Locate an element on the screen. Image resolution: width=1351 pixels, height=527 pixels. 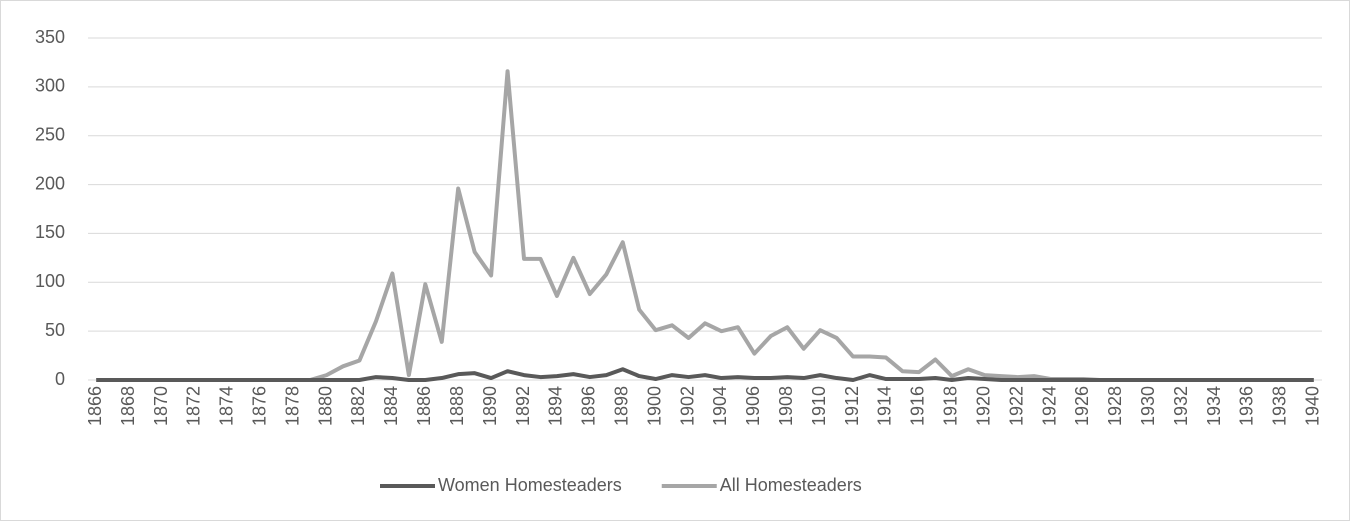
x-tick-label: 1874 is located at coordinates (227, 406).